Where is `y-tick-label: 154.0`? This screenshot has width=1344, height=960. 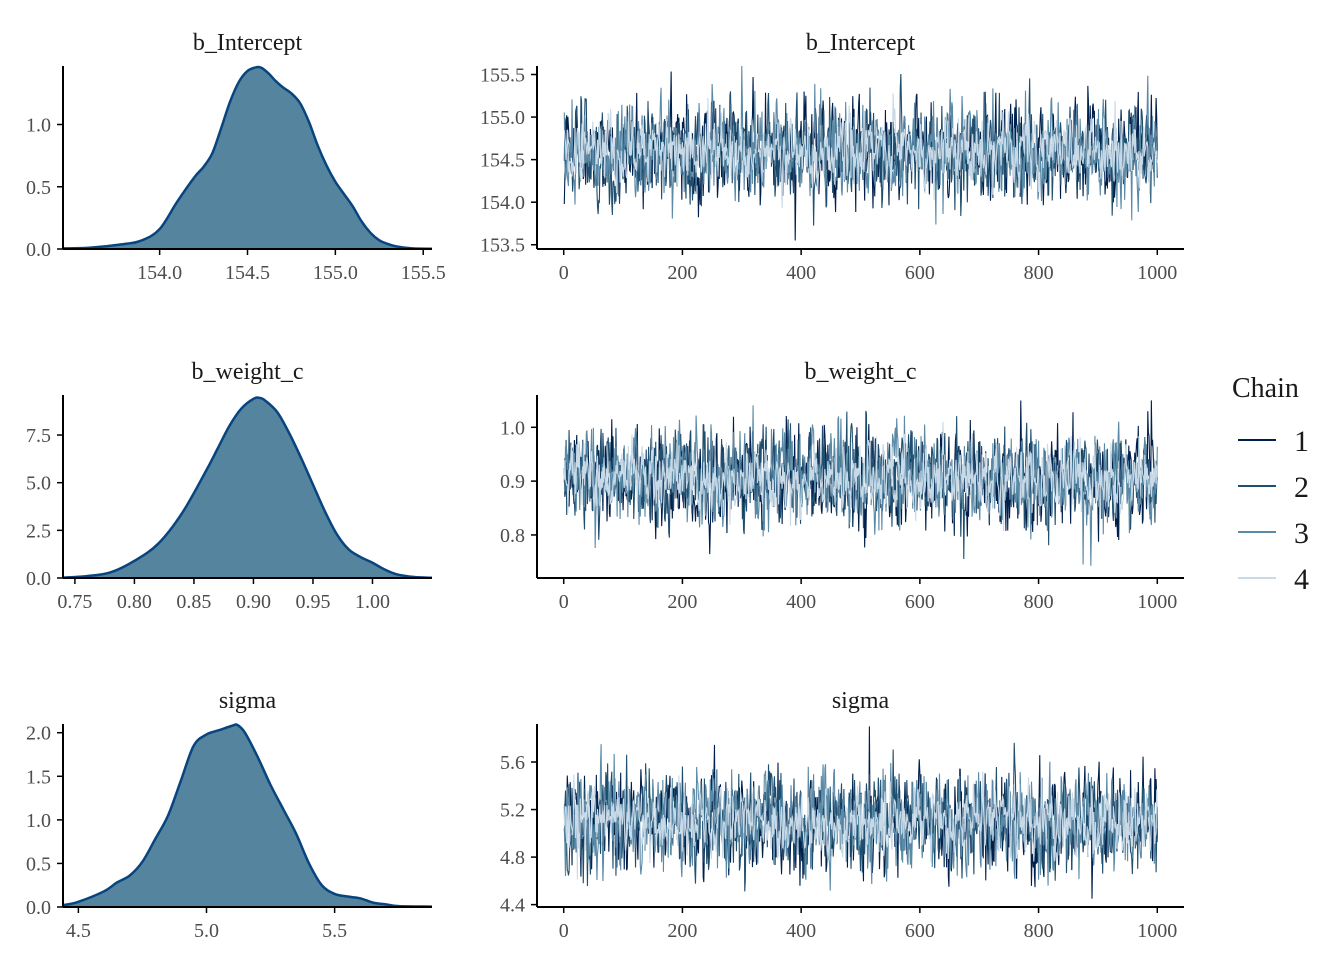
y-tick-label: 154.0 is located at coordinates (502, 203).